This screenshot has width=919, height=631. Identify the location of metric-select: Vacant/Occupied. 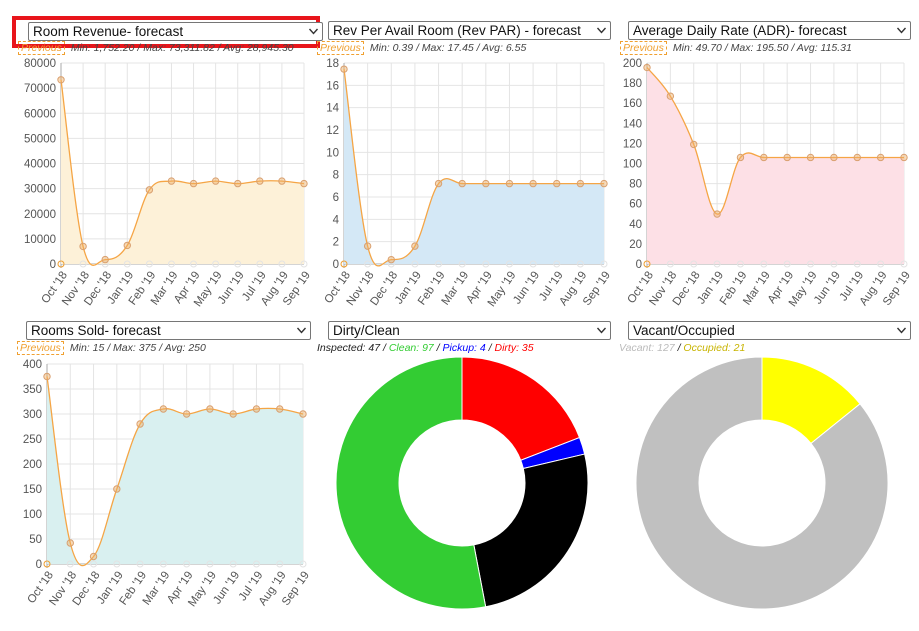
(769, 330).